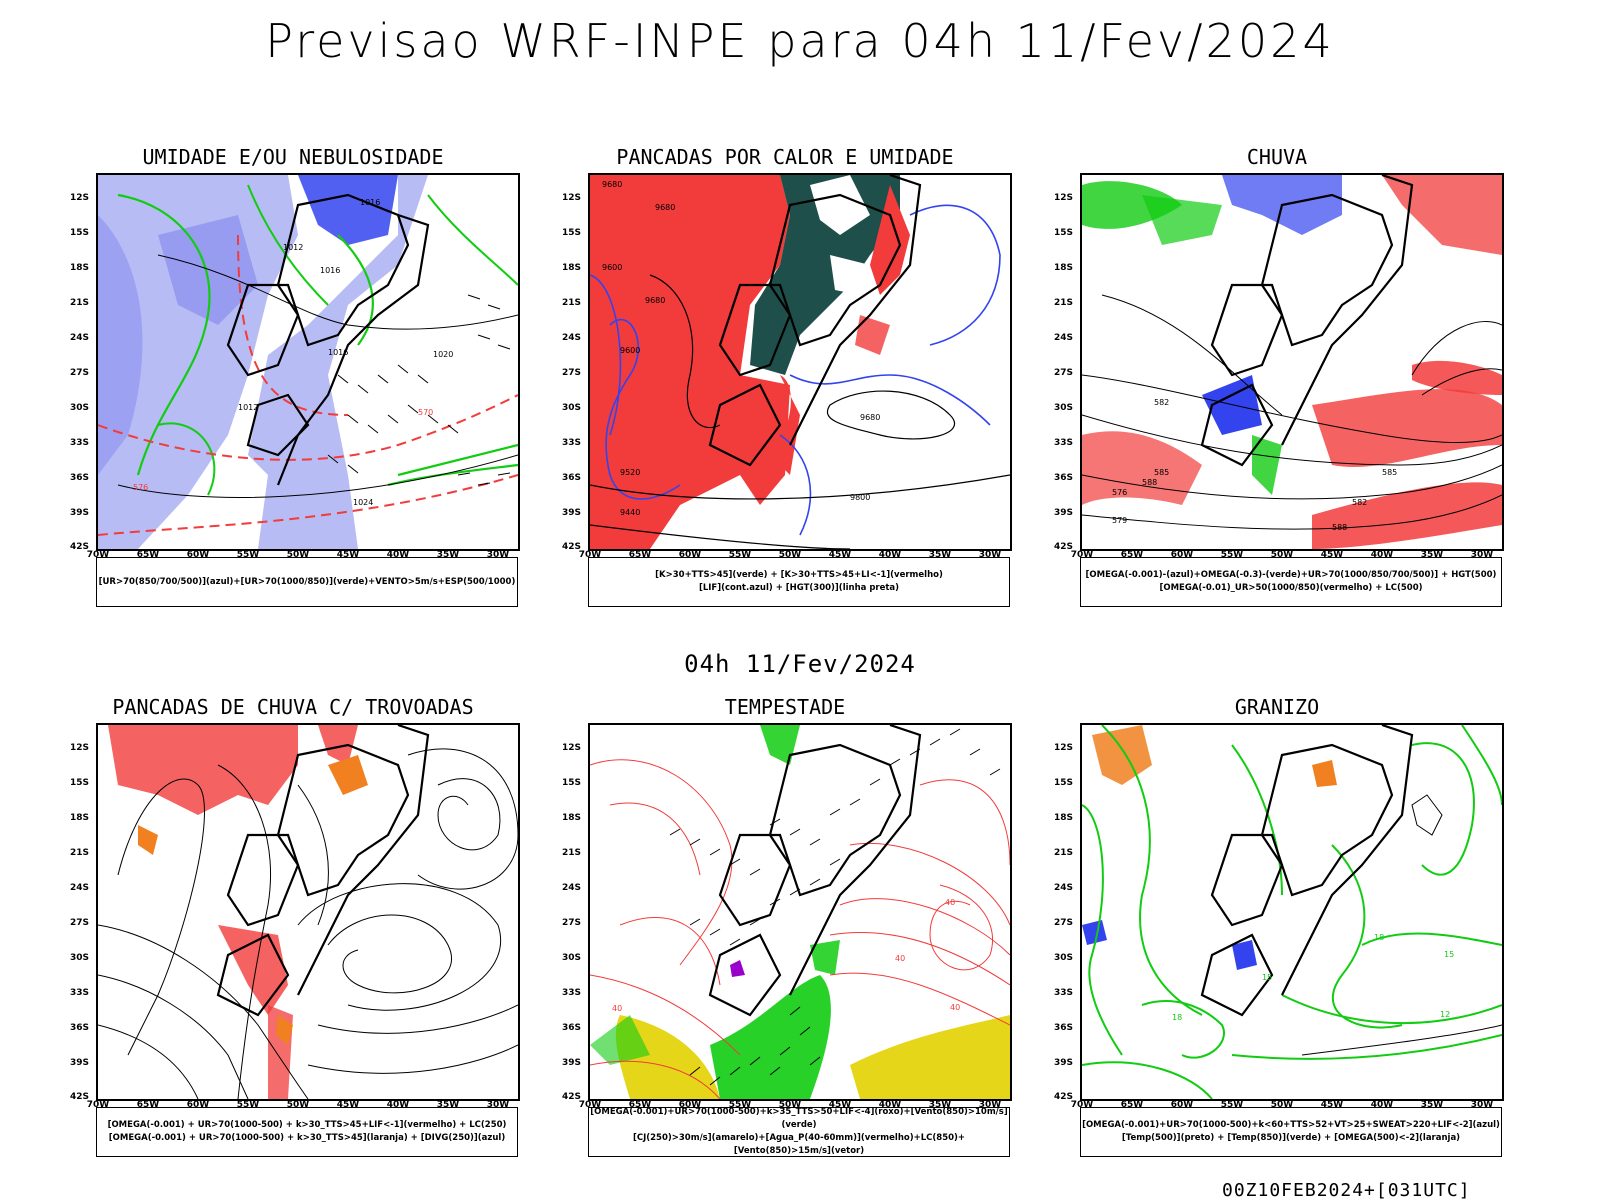 The height and width of the screenshot is (1201, 1600). I want to click on contour-label: 9440, so click(630, 512).